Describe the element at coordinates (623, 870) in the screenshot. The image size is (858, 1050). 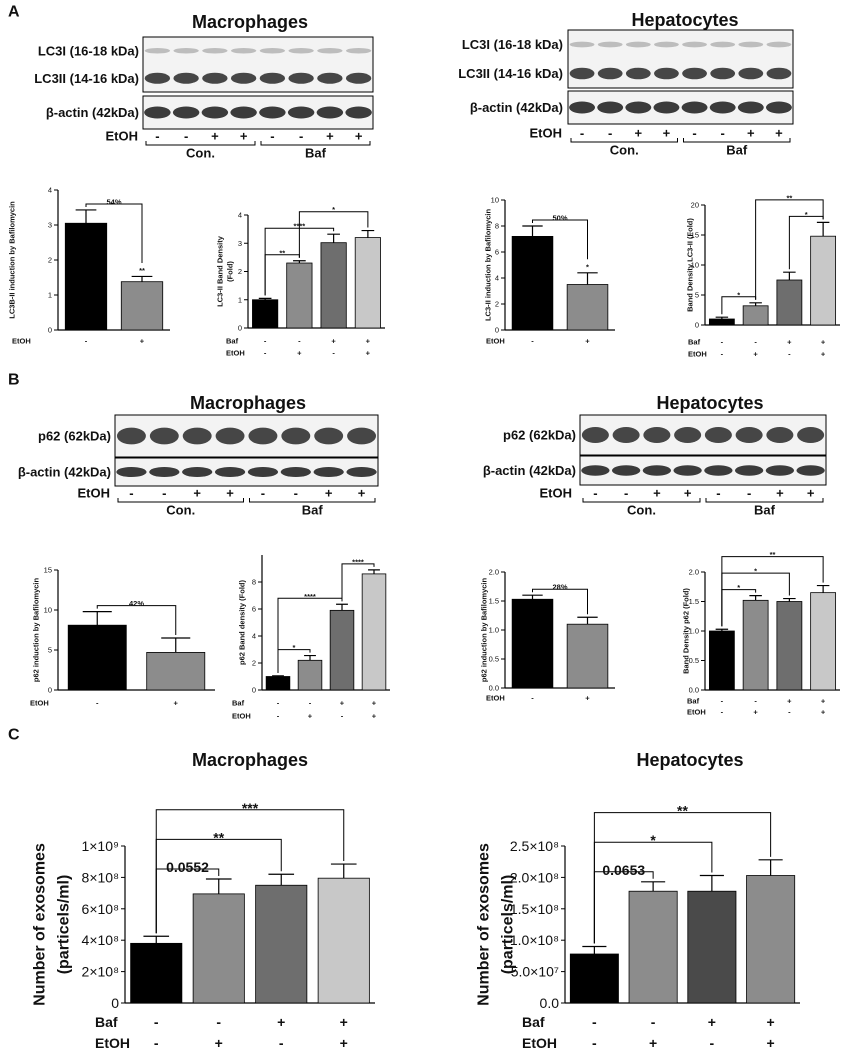
I see `bracket-label: 0.0653` at that location.